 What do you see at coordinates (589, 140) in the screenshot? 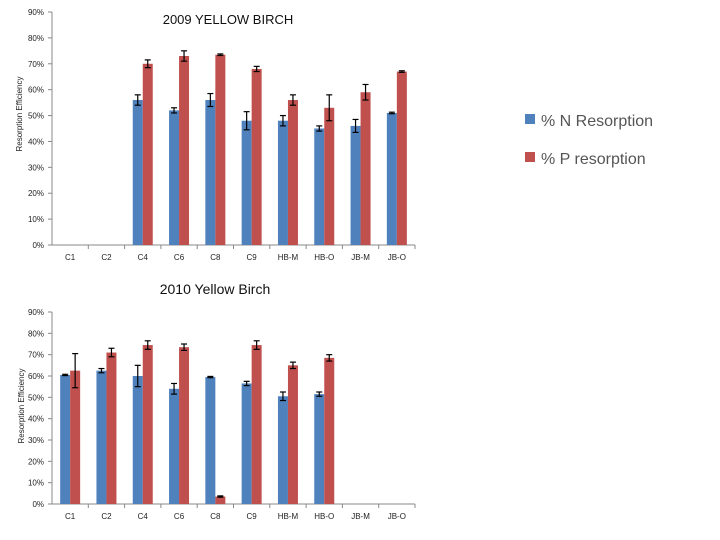
I see `legend: % N Resorption % P resorption` at bounding box center [589, 140].